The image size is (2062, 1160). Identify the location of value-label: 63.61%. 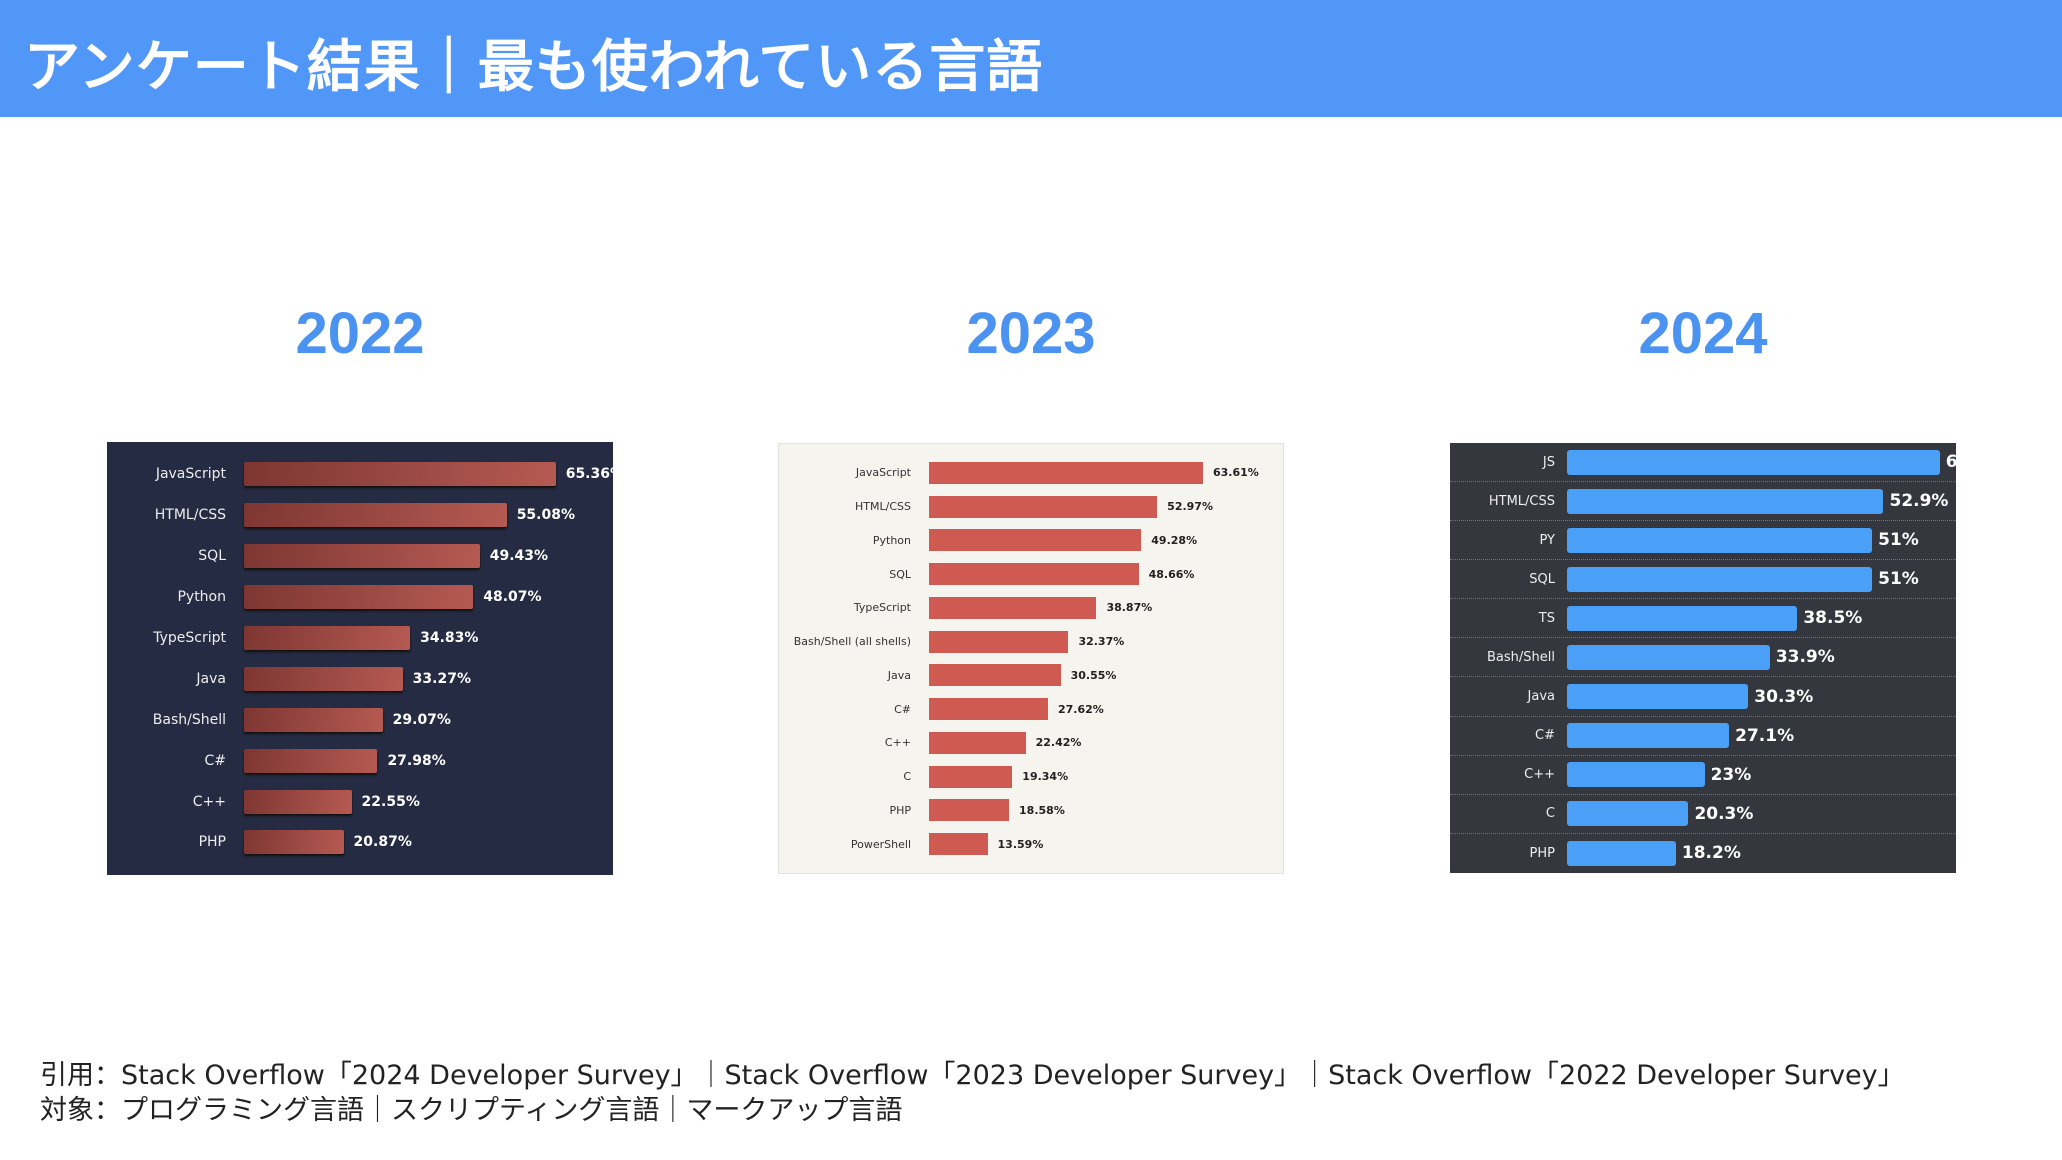
(1236, 473).